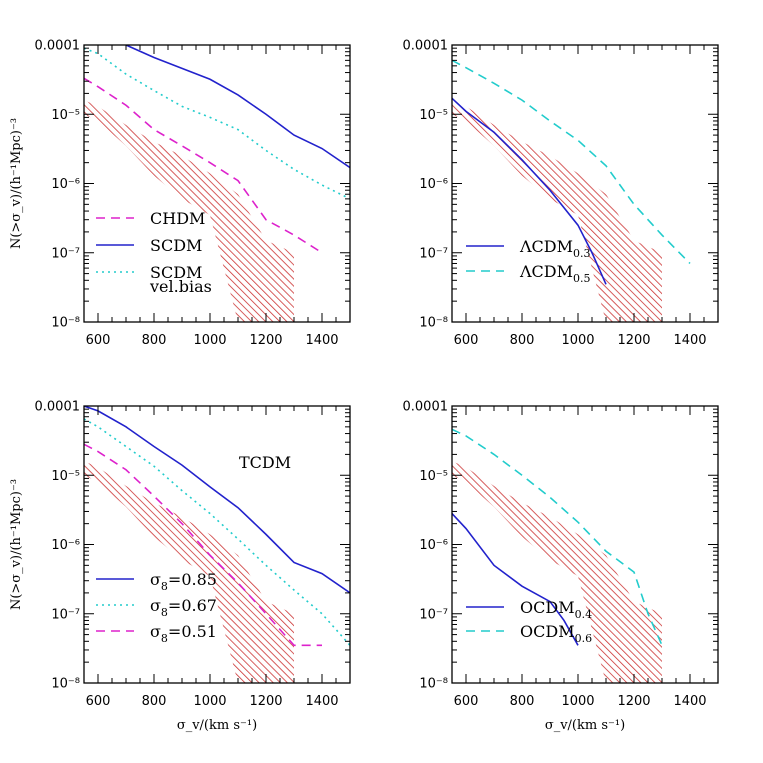  What do you see at coordinates (555, 273) in the screenshot?
I see `legend-label: ΛCDM0.5` at bounding box center [555, 273].